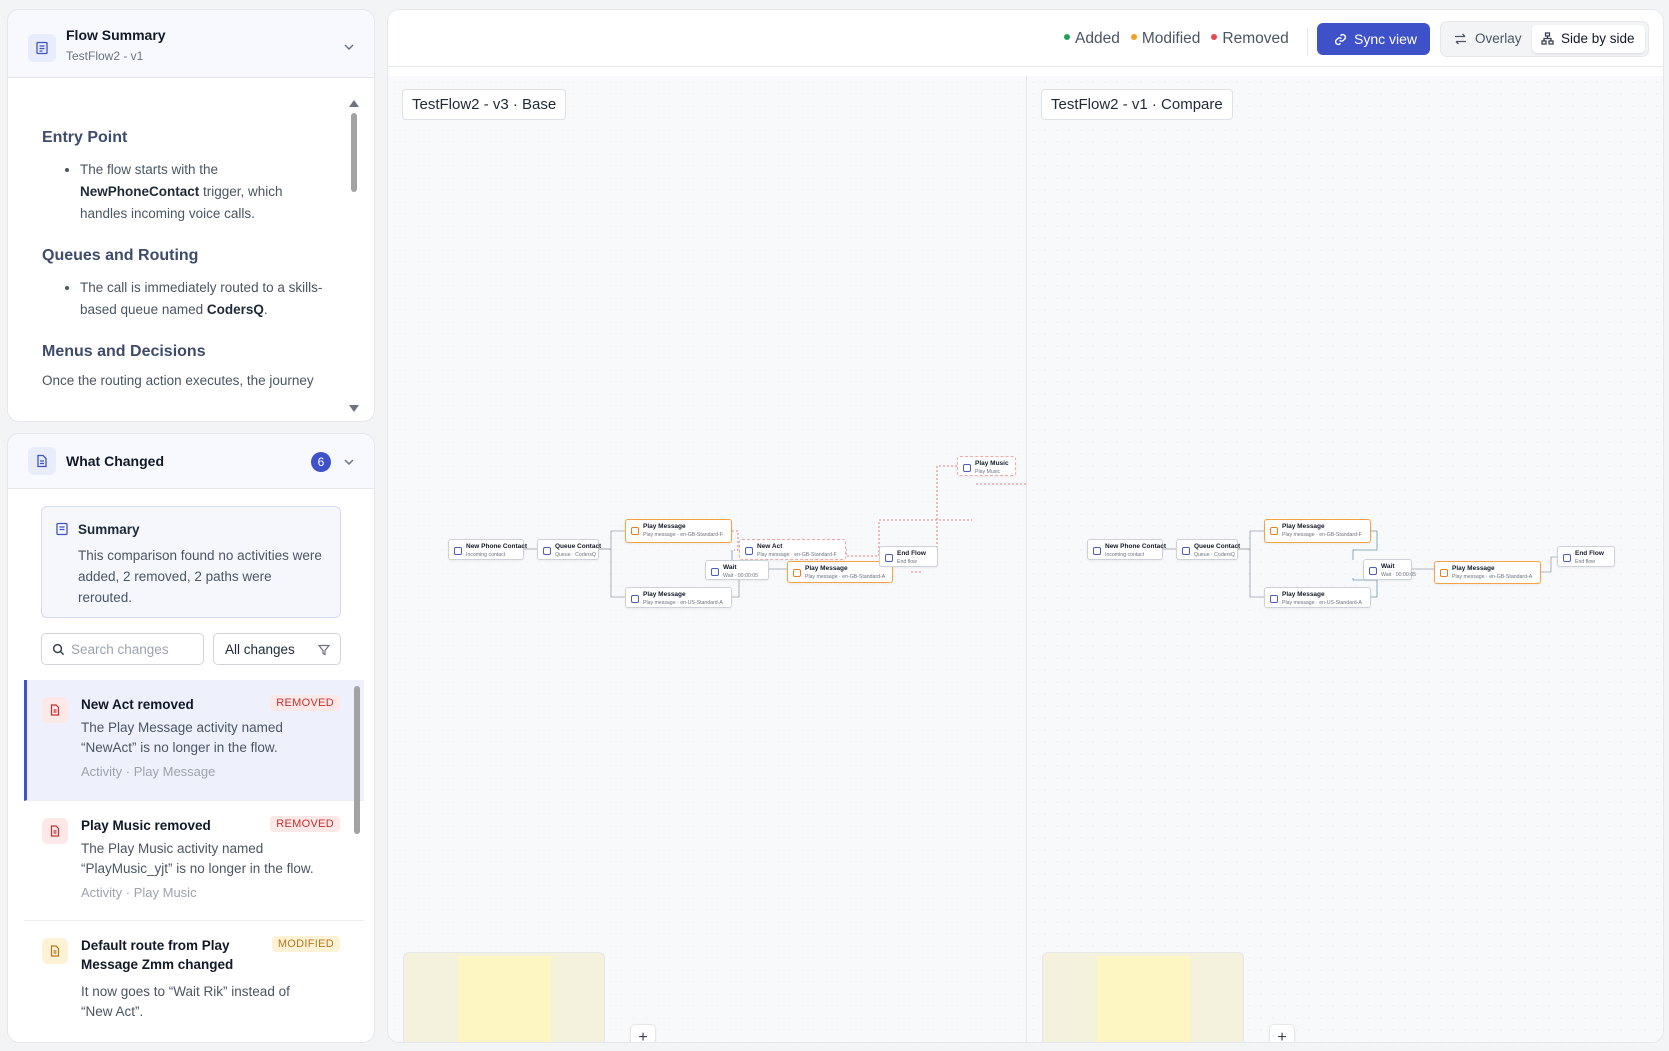 The height and width of the screenshot is (1051, 1669). I want to click on summary-scroll-thumb, so click(354, 152).